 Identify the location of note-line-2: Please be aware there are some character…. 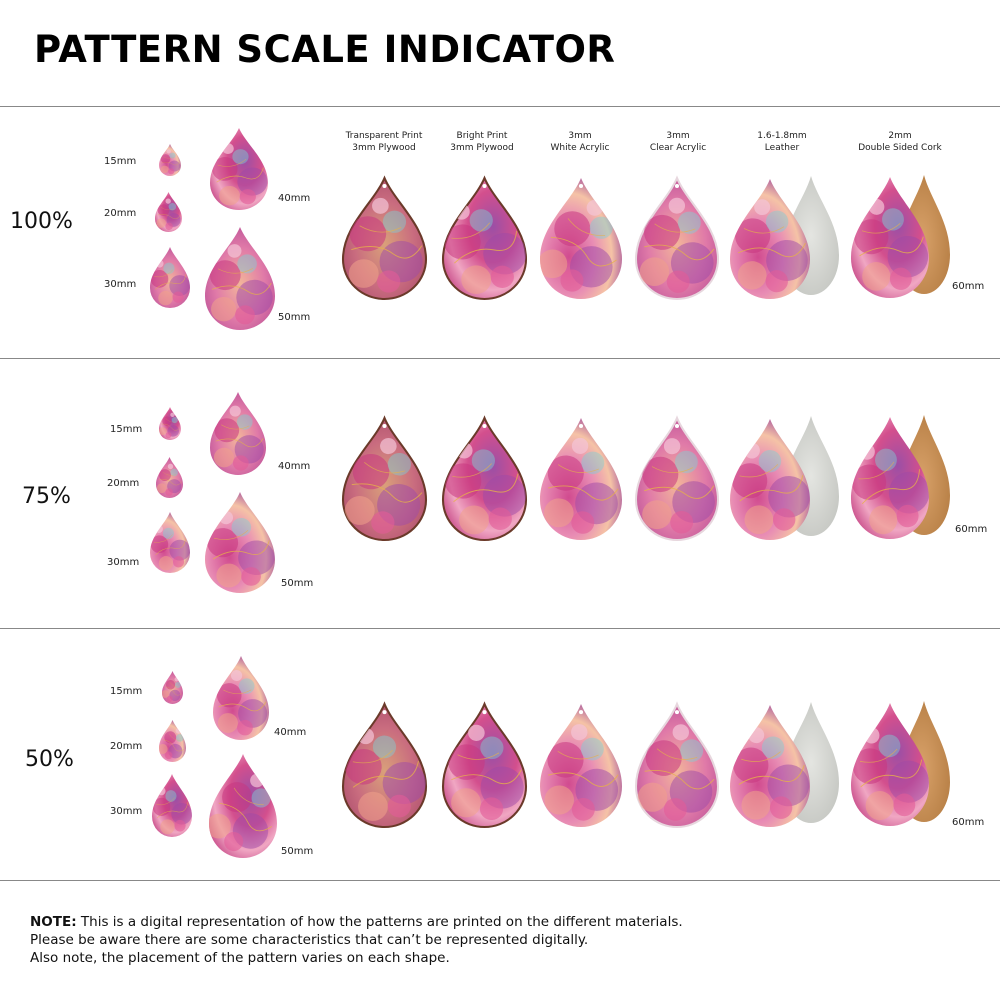
(309, 940).